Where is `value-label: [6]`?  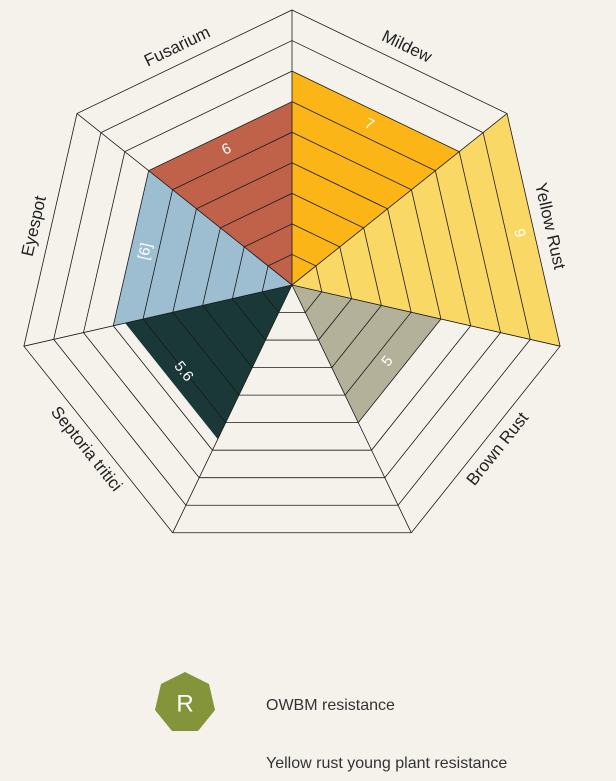
value-label: [6] is located at coordinates (145, 251).